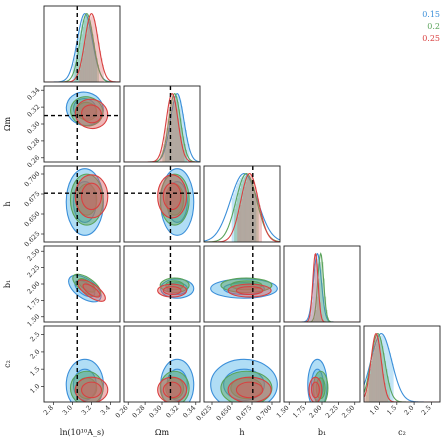 This screenshot has height=446, width=446. Describe the element at coordinates (91, 114) in the screenshot. I see `contour-lnAs-Om-0.25` at that location.